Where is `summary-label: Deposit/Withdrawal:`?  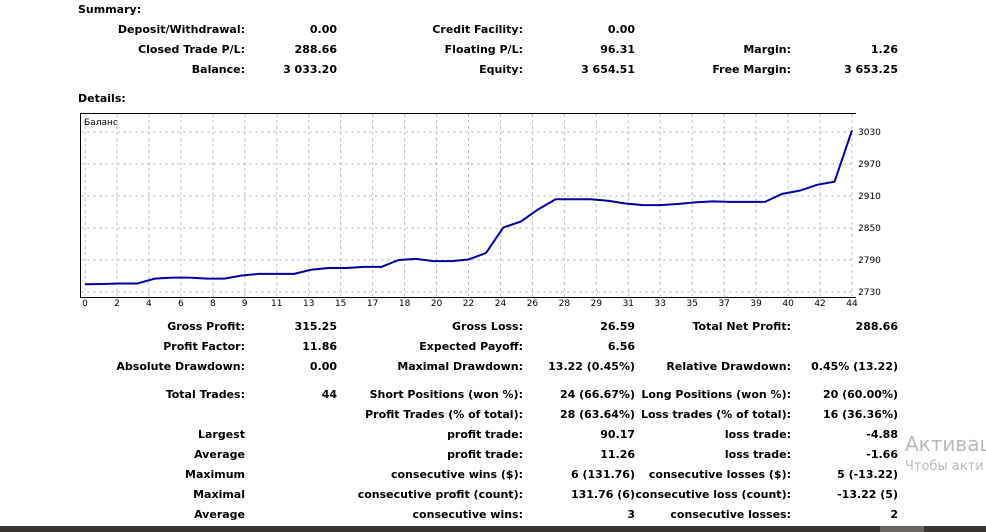 summary-label: Deposit/Withdrawal: is located at coordinates (181, 29).